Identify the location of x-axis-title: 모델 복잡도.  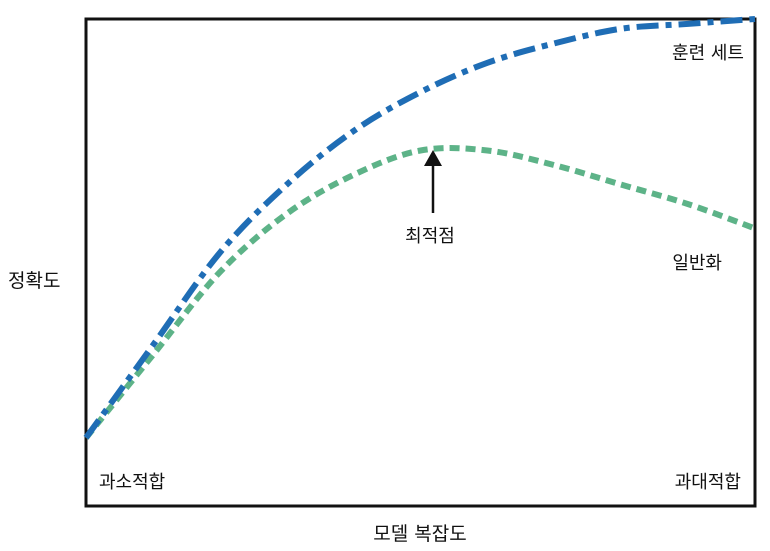
(419, 534).